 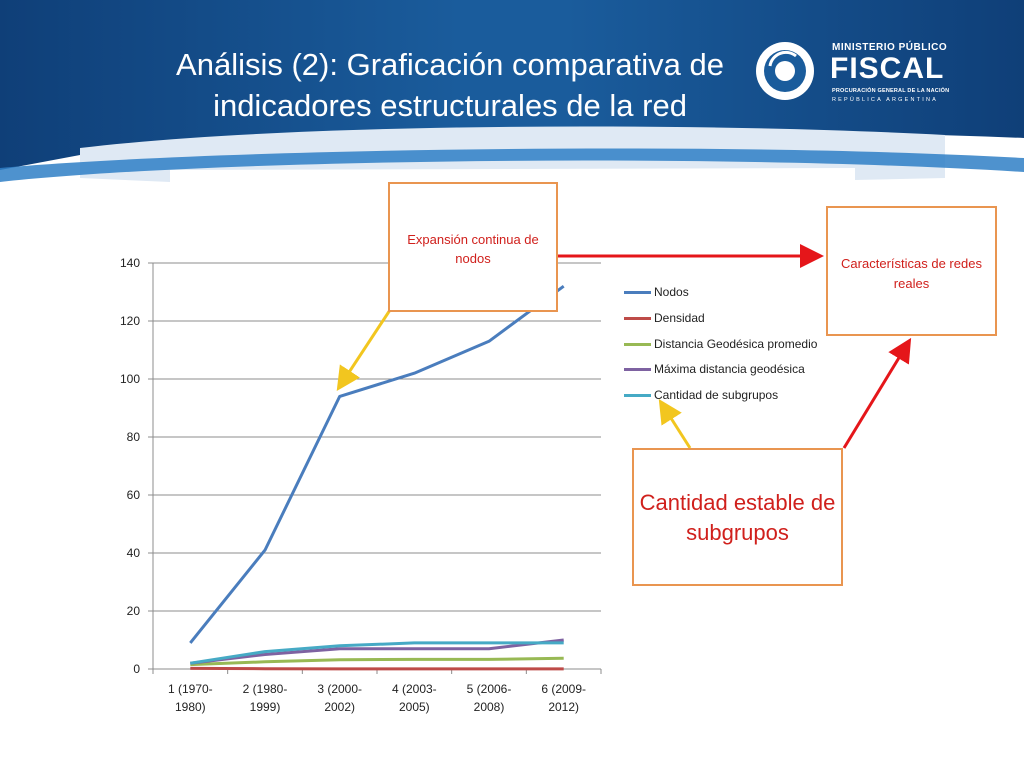 What do you see at coordinates (134, 611) in the screenshot?
I see `y-tick-label: 20` at bounding box center [134, 611].